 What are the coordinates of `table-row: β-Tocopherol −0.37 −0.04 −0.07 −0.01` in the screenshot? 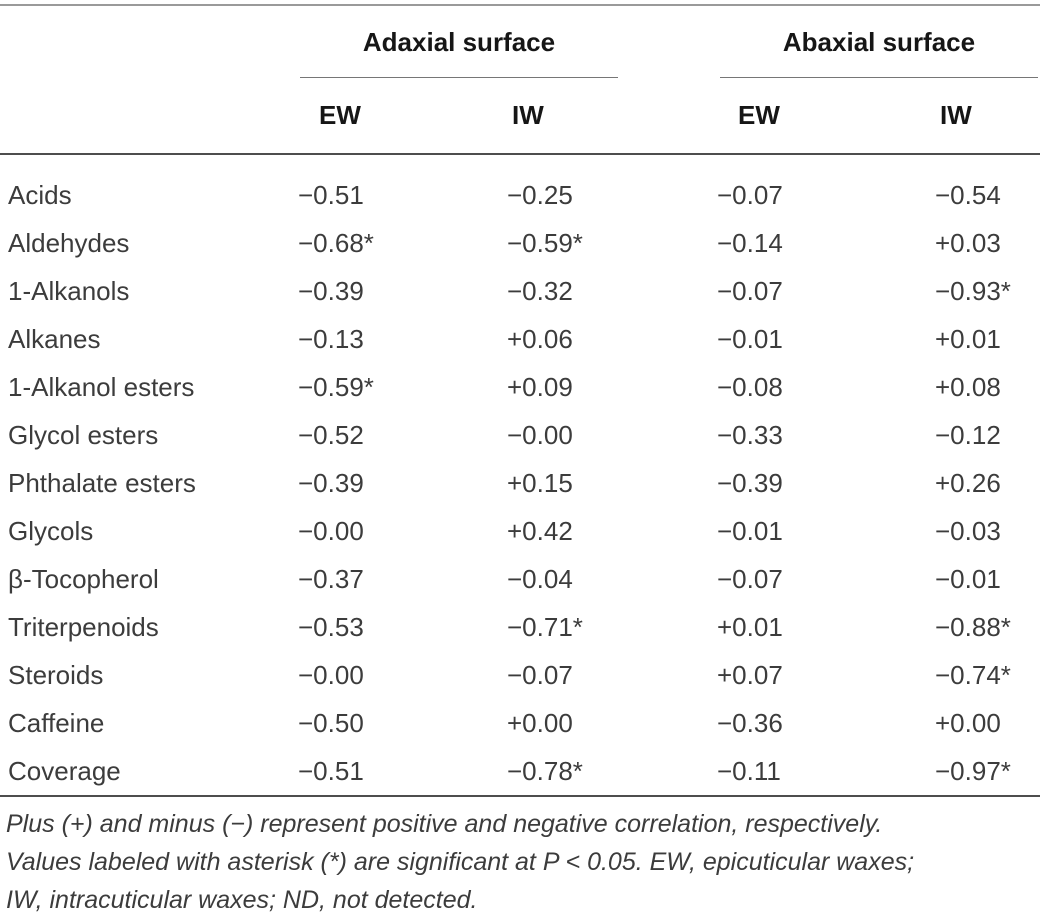 It's located at (520, 579).